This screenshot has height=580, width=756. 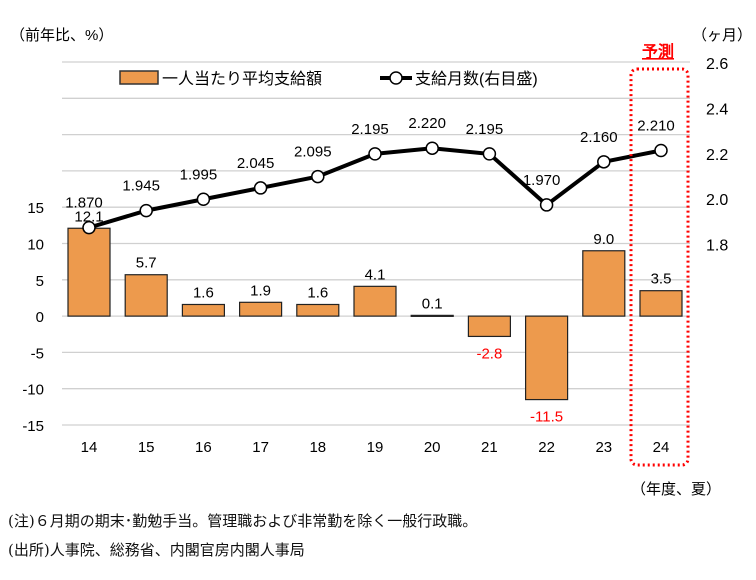 I want to click on legend-bar-label: 一人当たり平均支給額, so click(x=242, y=79).